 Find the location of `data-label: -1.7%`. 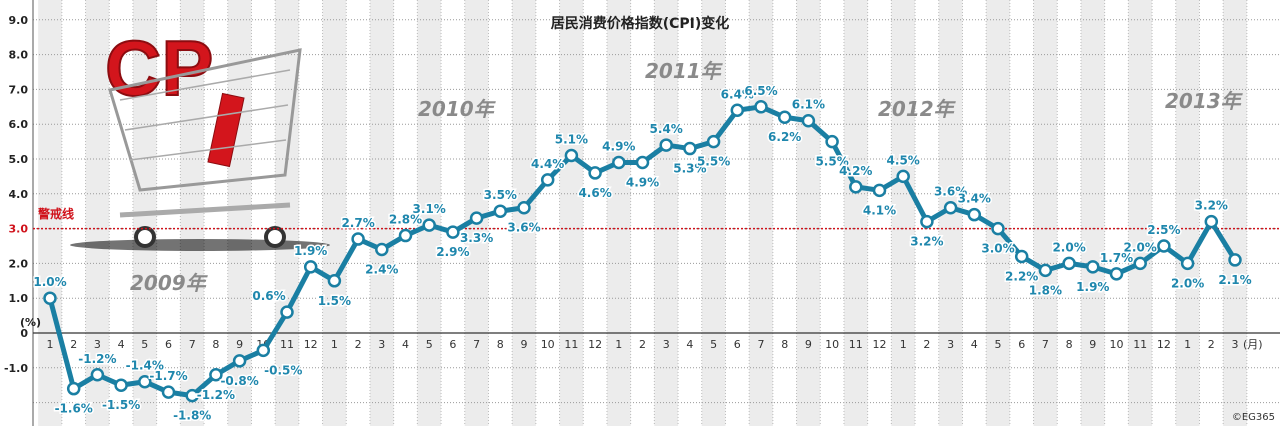

data-label: -1.7% is located at coordinates (168, 376).